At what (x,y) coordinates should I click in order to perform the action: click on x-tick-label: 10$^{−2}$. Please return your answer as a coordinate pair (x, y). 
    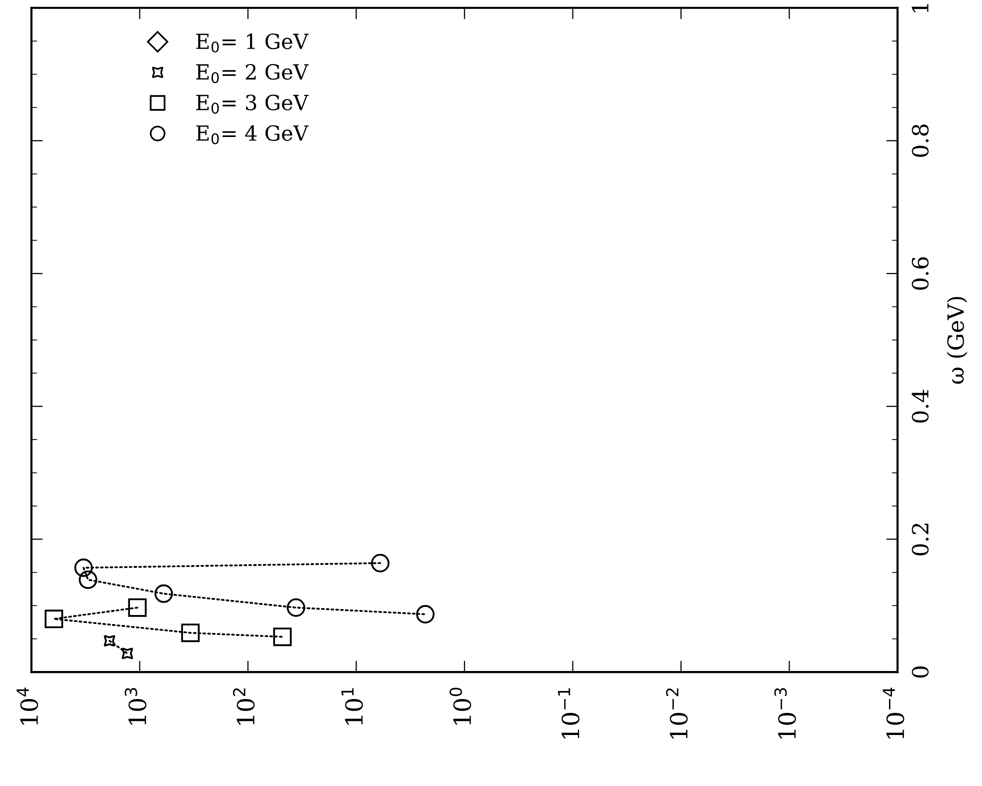
    Looking at the image, I should click on (677, 713).